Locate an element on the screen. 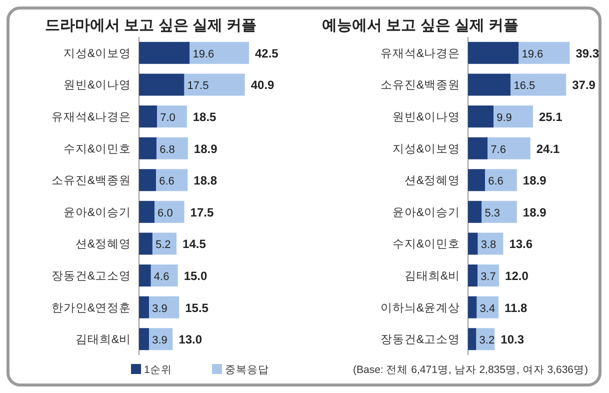 Image resolution: width=609 pixels, height=393 pixels. y-tick-label: 한가인&연정훈 is located at coordinates (91, 308).